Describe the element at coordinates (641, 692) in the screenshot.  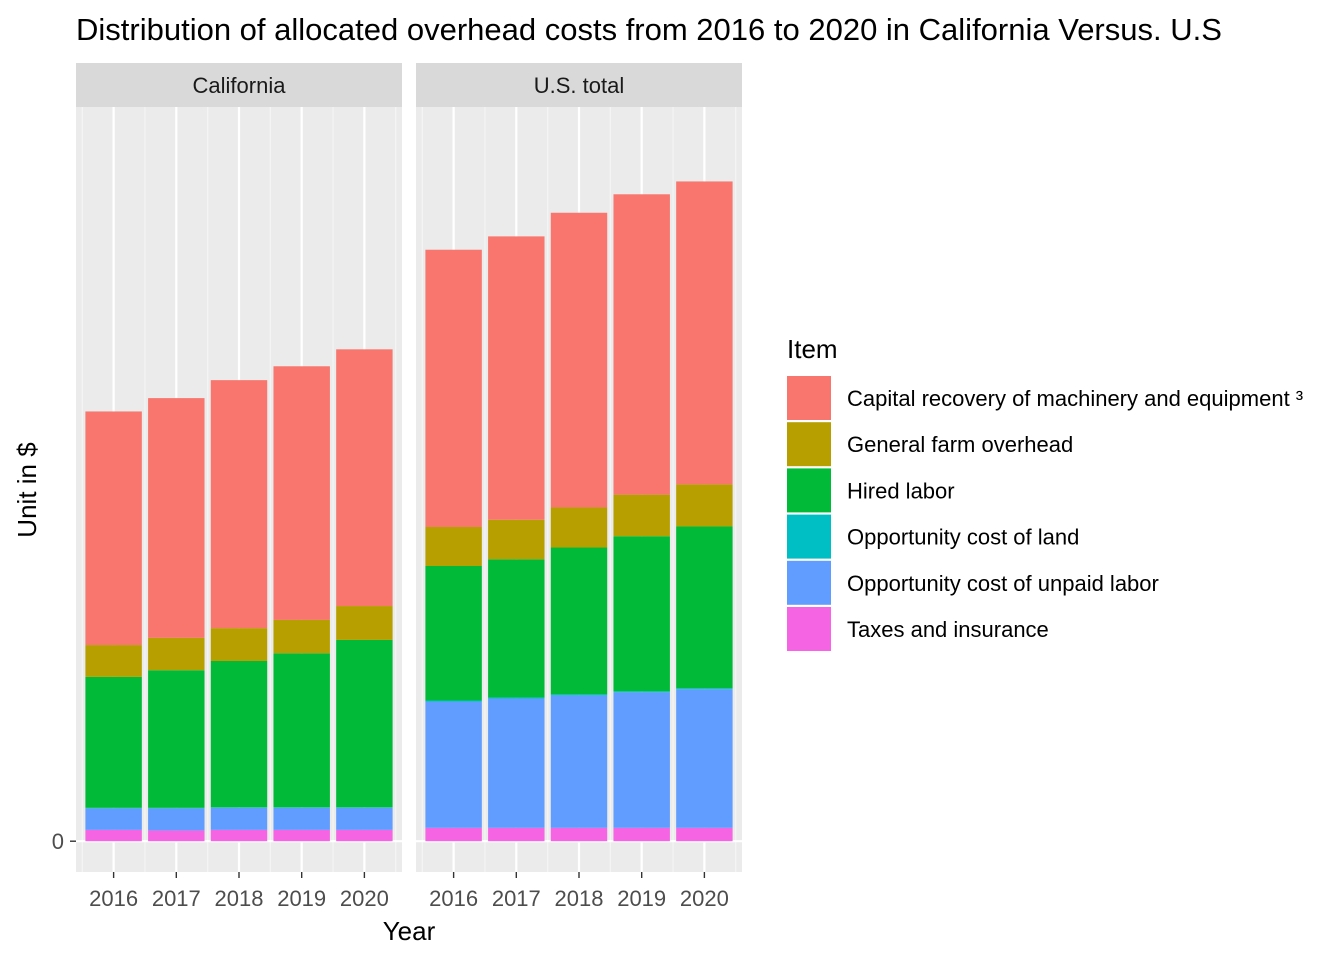
I see `bar-u-s-total-2019-opportunity-cost-of-land` at that location.